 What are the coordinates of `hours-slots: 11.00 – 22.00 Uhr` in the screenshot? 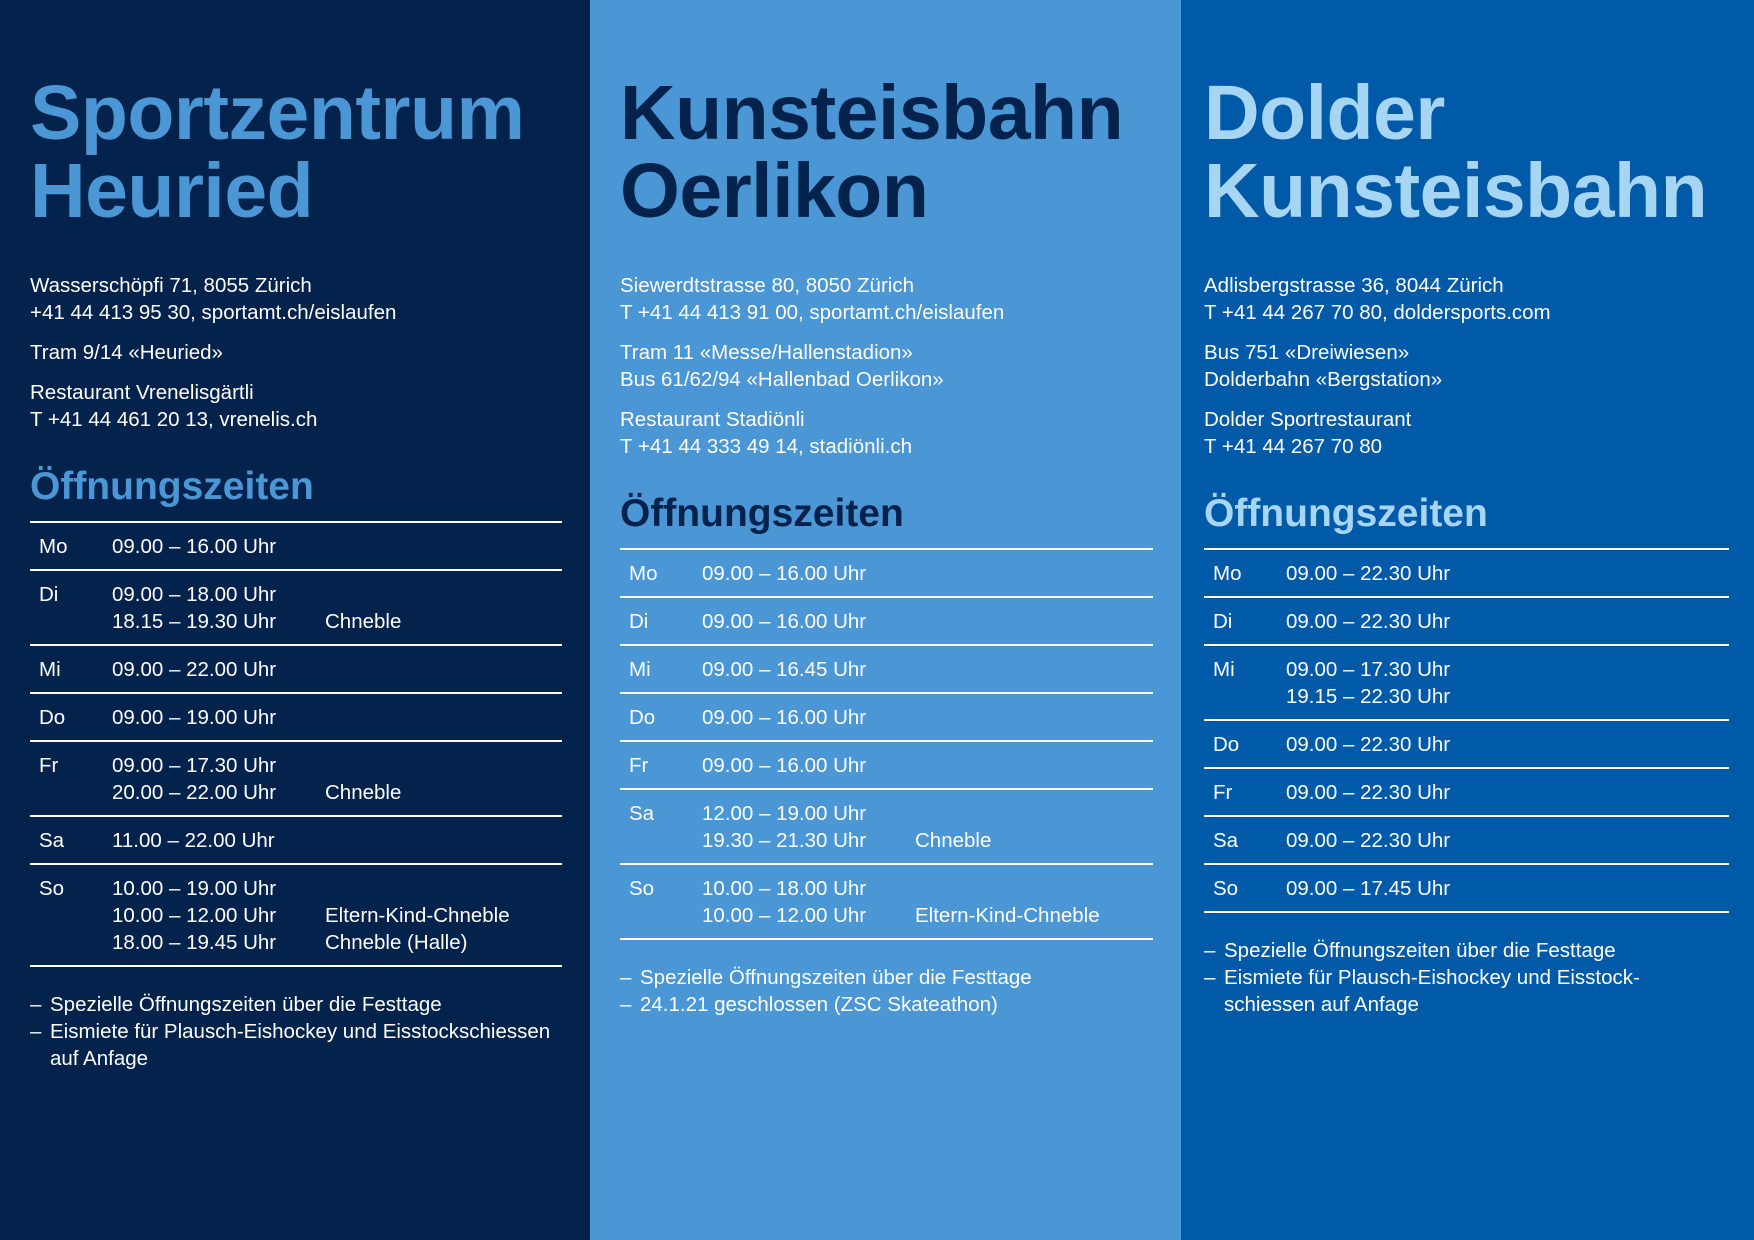 It's located at (337, 840).